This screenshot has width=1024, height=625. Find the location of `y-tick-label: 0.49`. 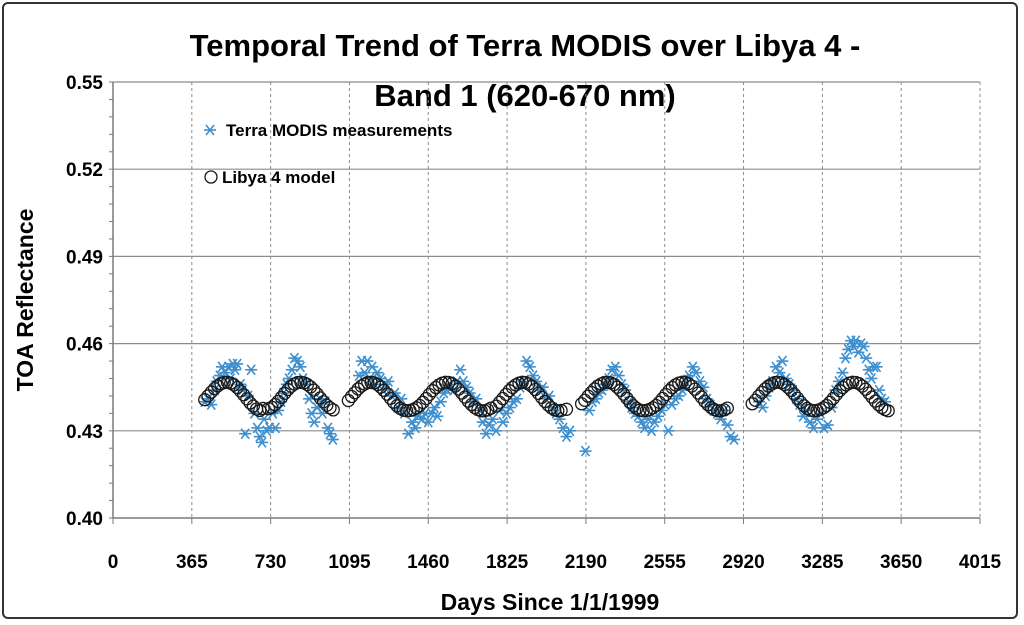

y-tick-label: 0.49 is located at coordinates (84, 257).